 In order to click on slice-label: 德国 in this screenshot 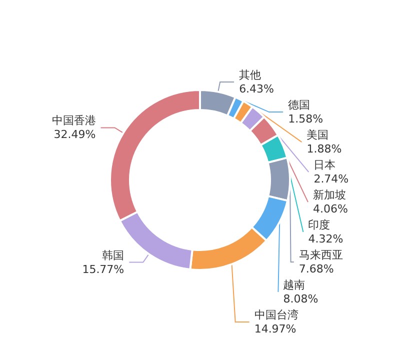, I will do `click(299, 105)`.